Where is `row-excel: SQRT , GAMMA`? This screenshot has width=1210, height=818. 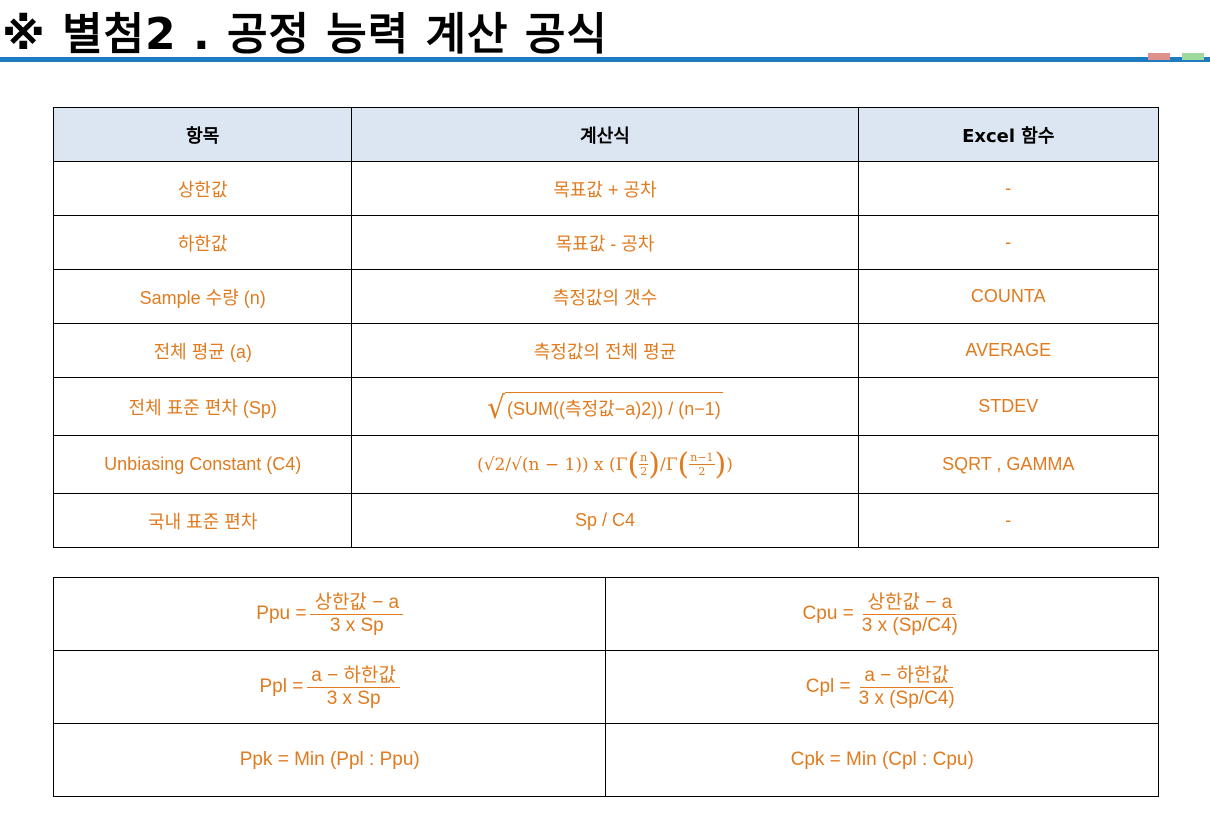 row-excel: SQRT , GAMMA is located at coordinates (1008, 464).